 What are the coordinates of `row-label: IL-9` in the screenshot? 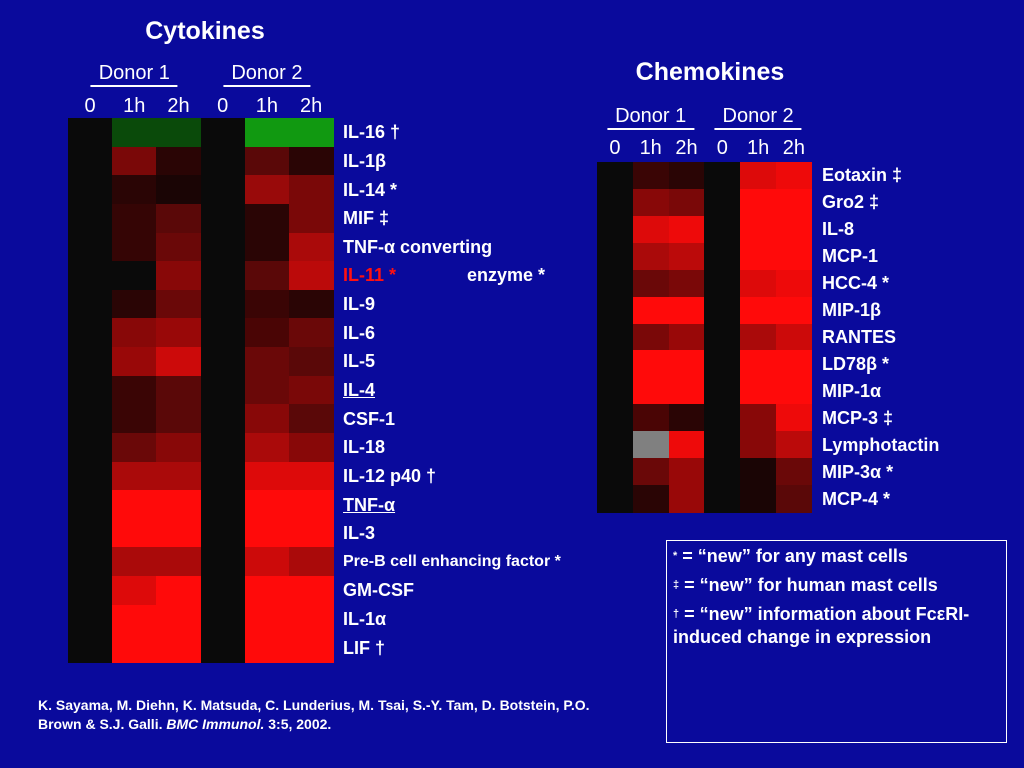 It's located at (359, 304).